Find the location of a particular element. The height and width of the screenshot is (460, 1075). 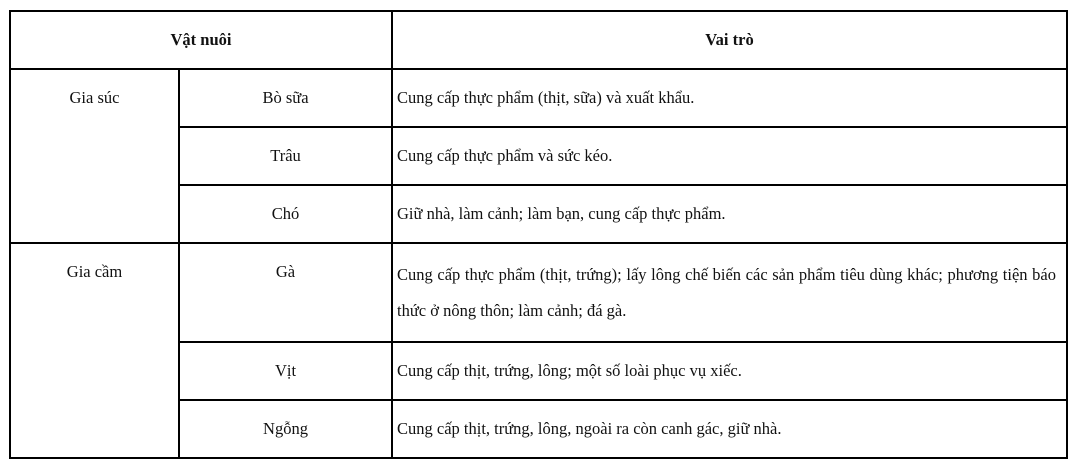

header-row: Vật nuôi Vai trò is located at coordinates (538, 40).